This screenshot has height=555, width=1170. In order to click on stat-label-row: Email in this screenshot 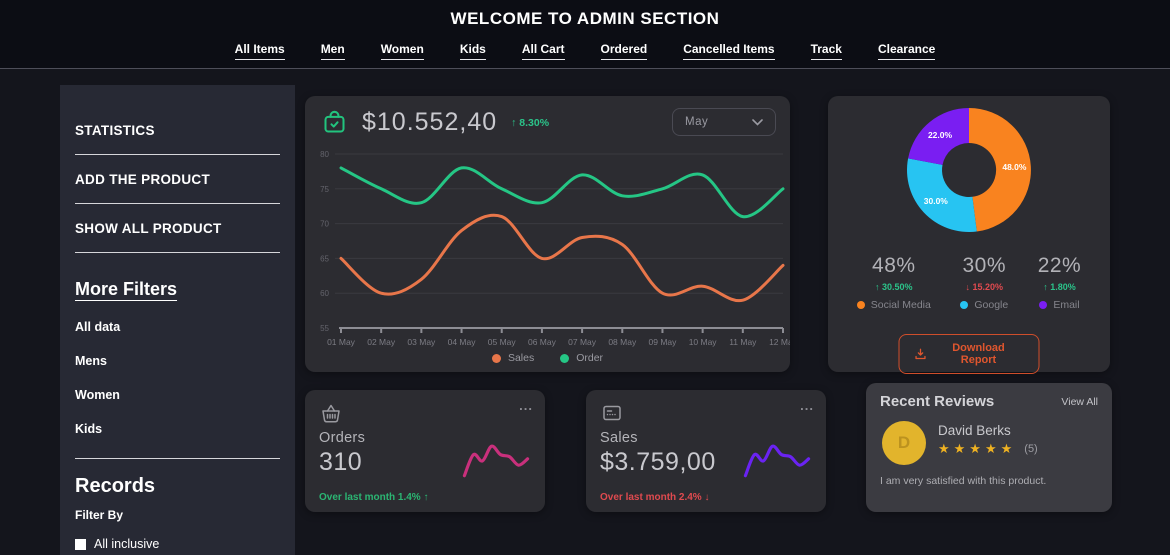, I will do `click(1060, 305)`.